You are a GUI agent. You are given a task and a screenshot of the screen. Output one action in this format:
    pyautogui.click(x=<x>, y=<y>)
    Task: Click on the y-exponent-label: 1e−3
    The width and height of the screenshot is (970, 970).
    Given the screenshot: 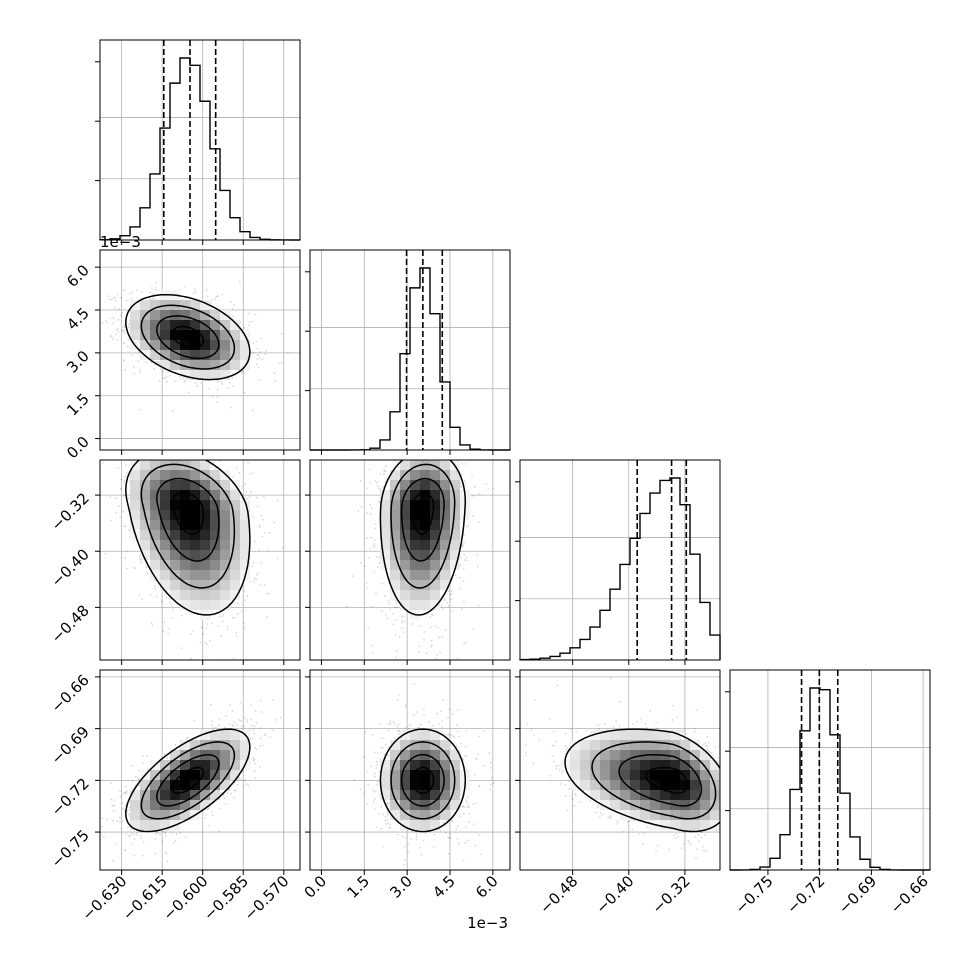 What is the action you would take?
    pyautogui.click(x=120, y=242)
    